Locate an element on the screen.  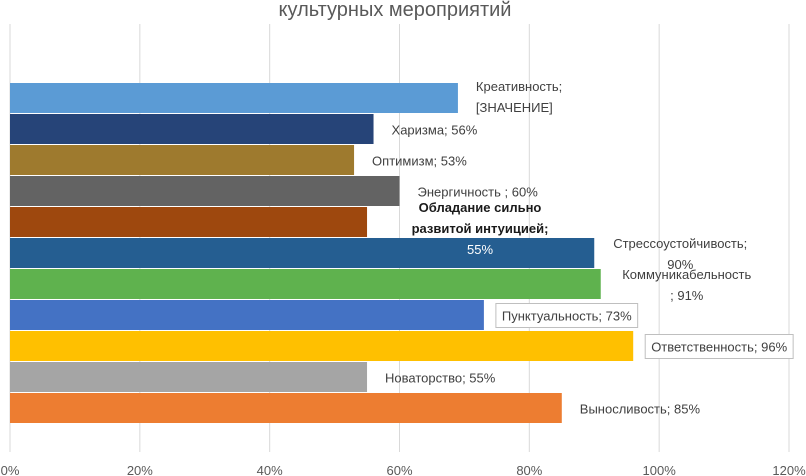
data-label: Пунктуальность; 73% is located at coordinates (567, 316).